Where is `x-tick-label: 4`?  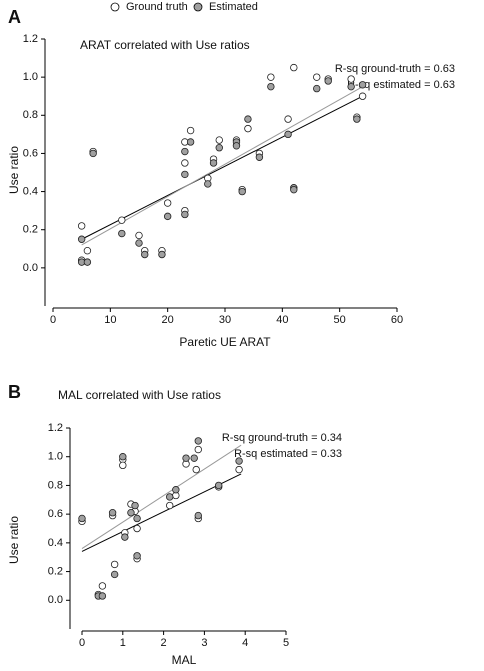
x-tick-label: 4 is located at coordinates (245, 643).